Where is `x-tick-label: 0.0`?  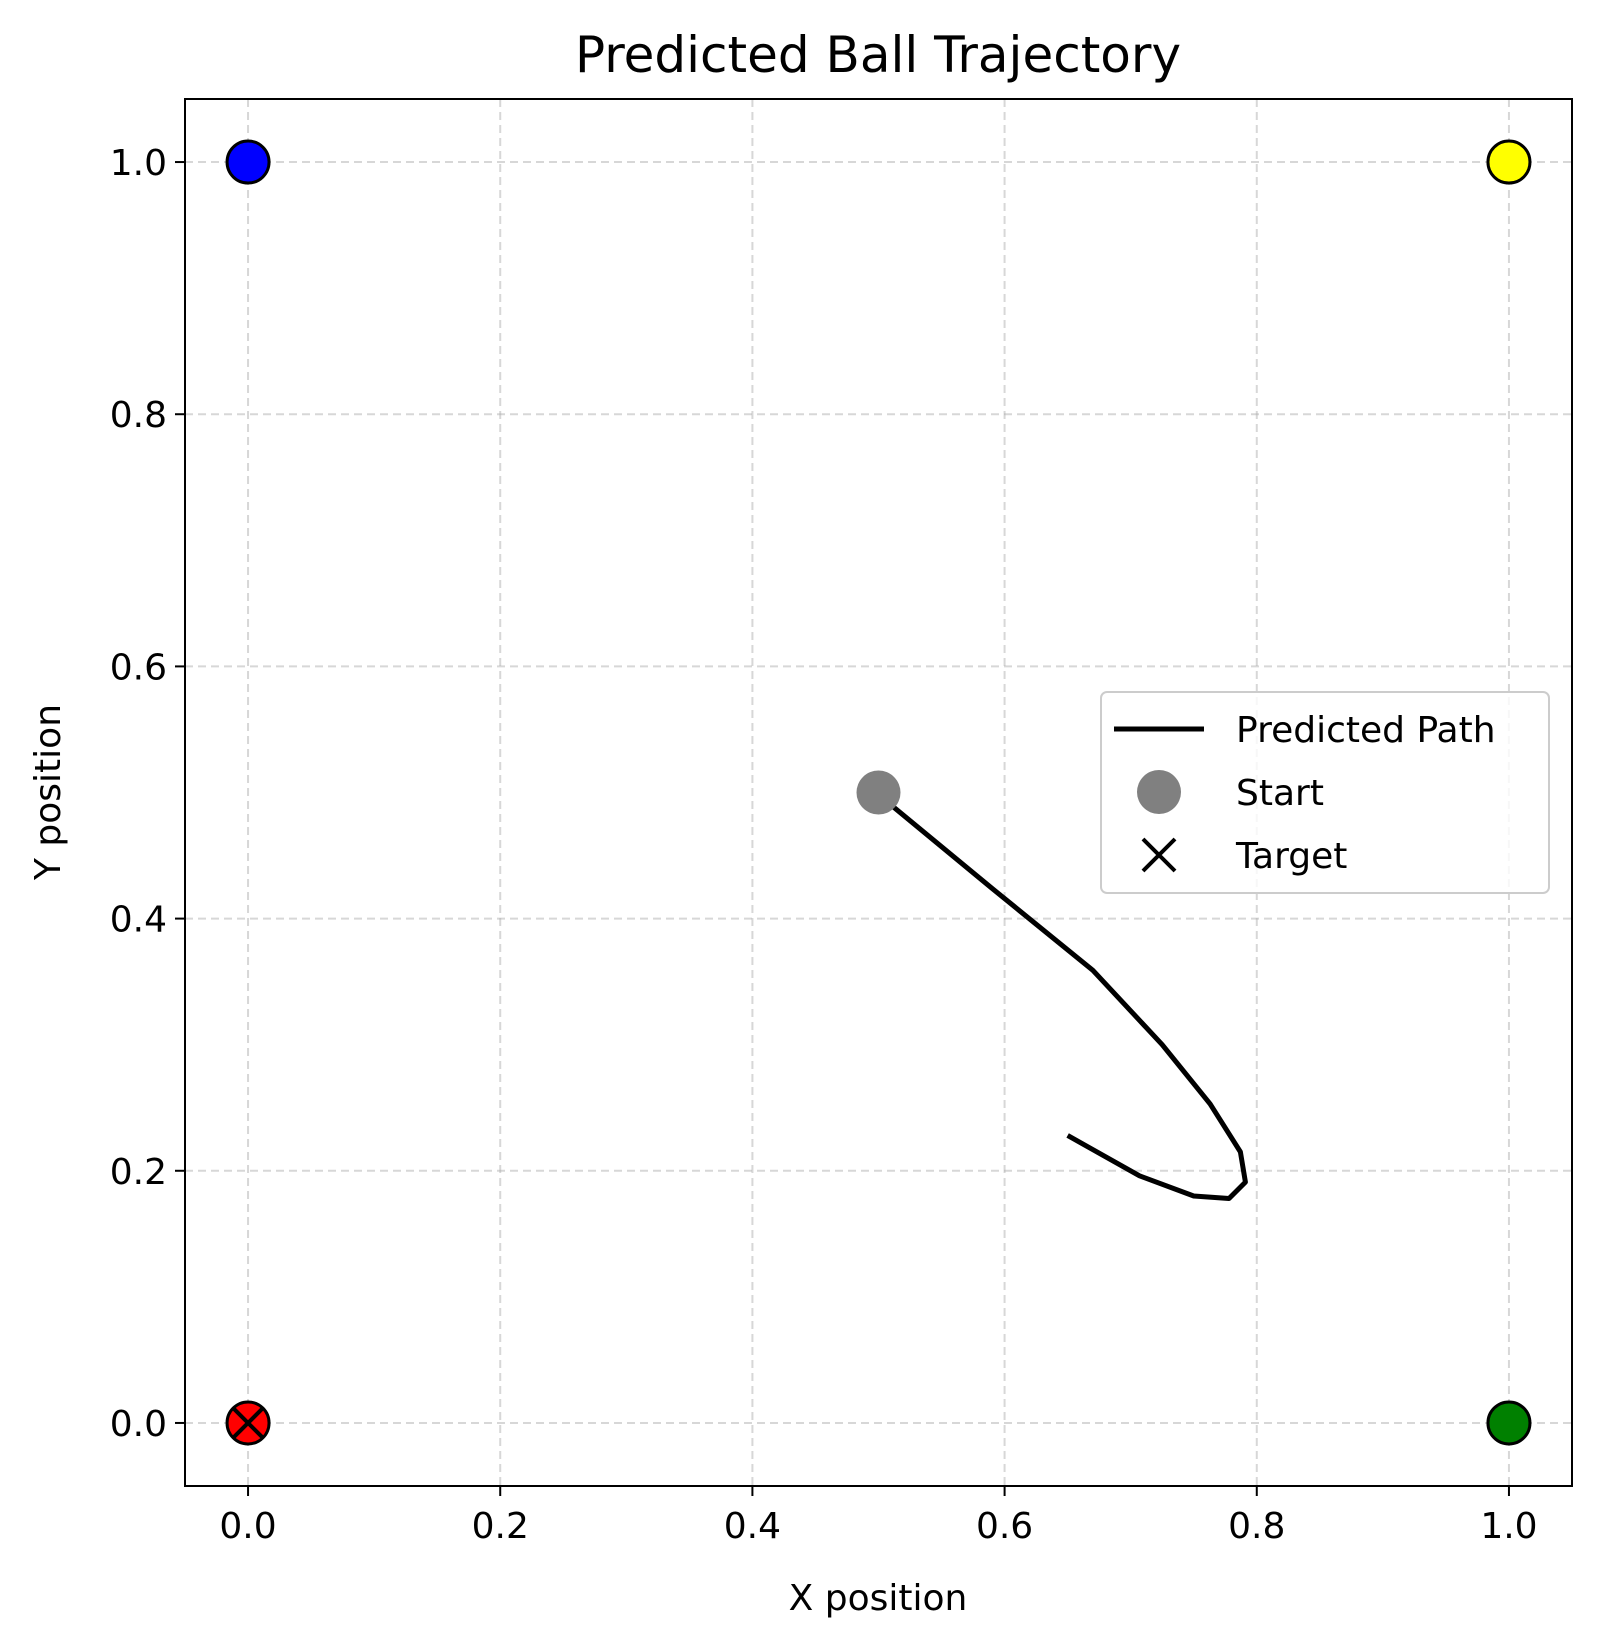
x-tick-label: 0.0 is located at coordinates (247, 1526).